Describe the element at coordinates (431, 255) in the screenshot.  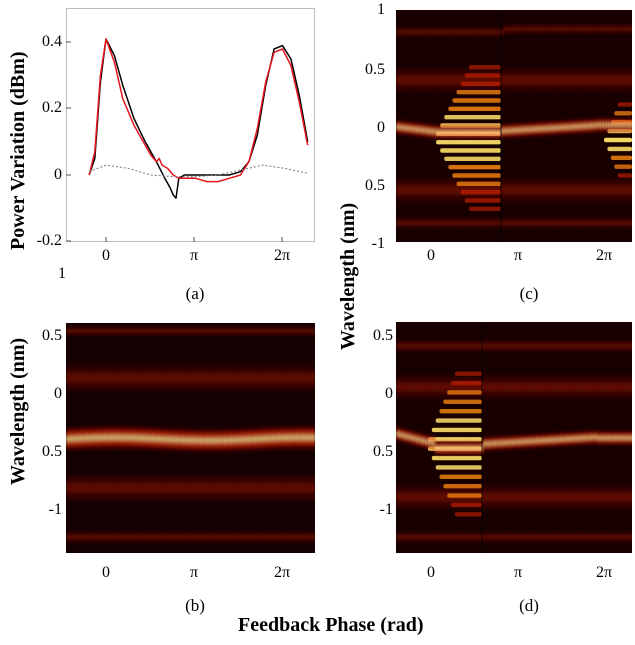
I see `xtick-label-c: 0` at that location.